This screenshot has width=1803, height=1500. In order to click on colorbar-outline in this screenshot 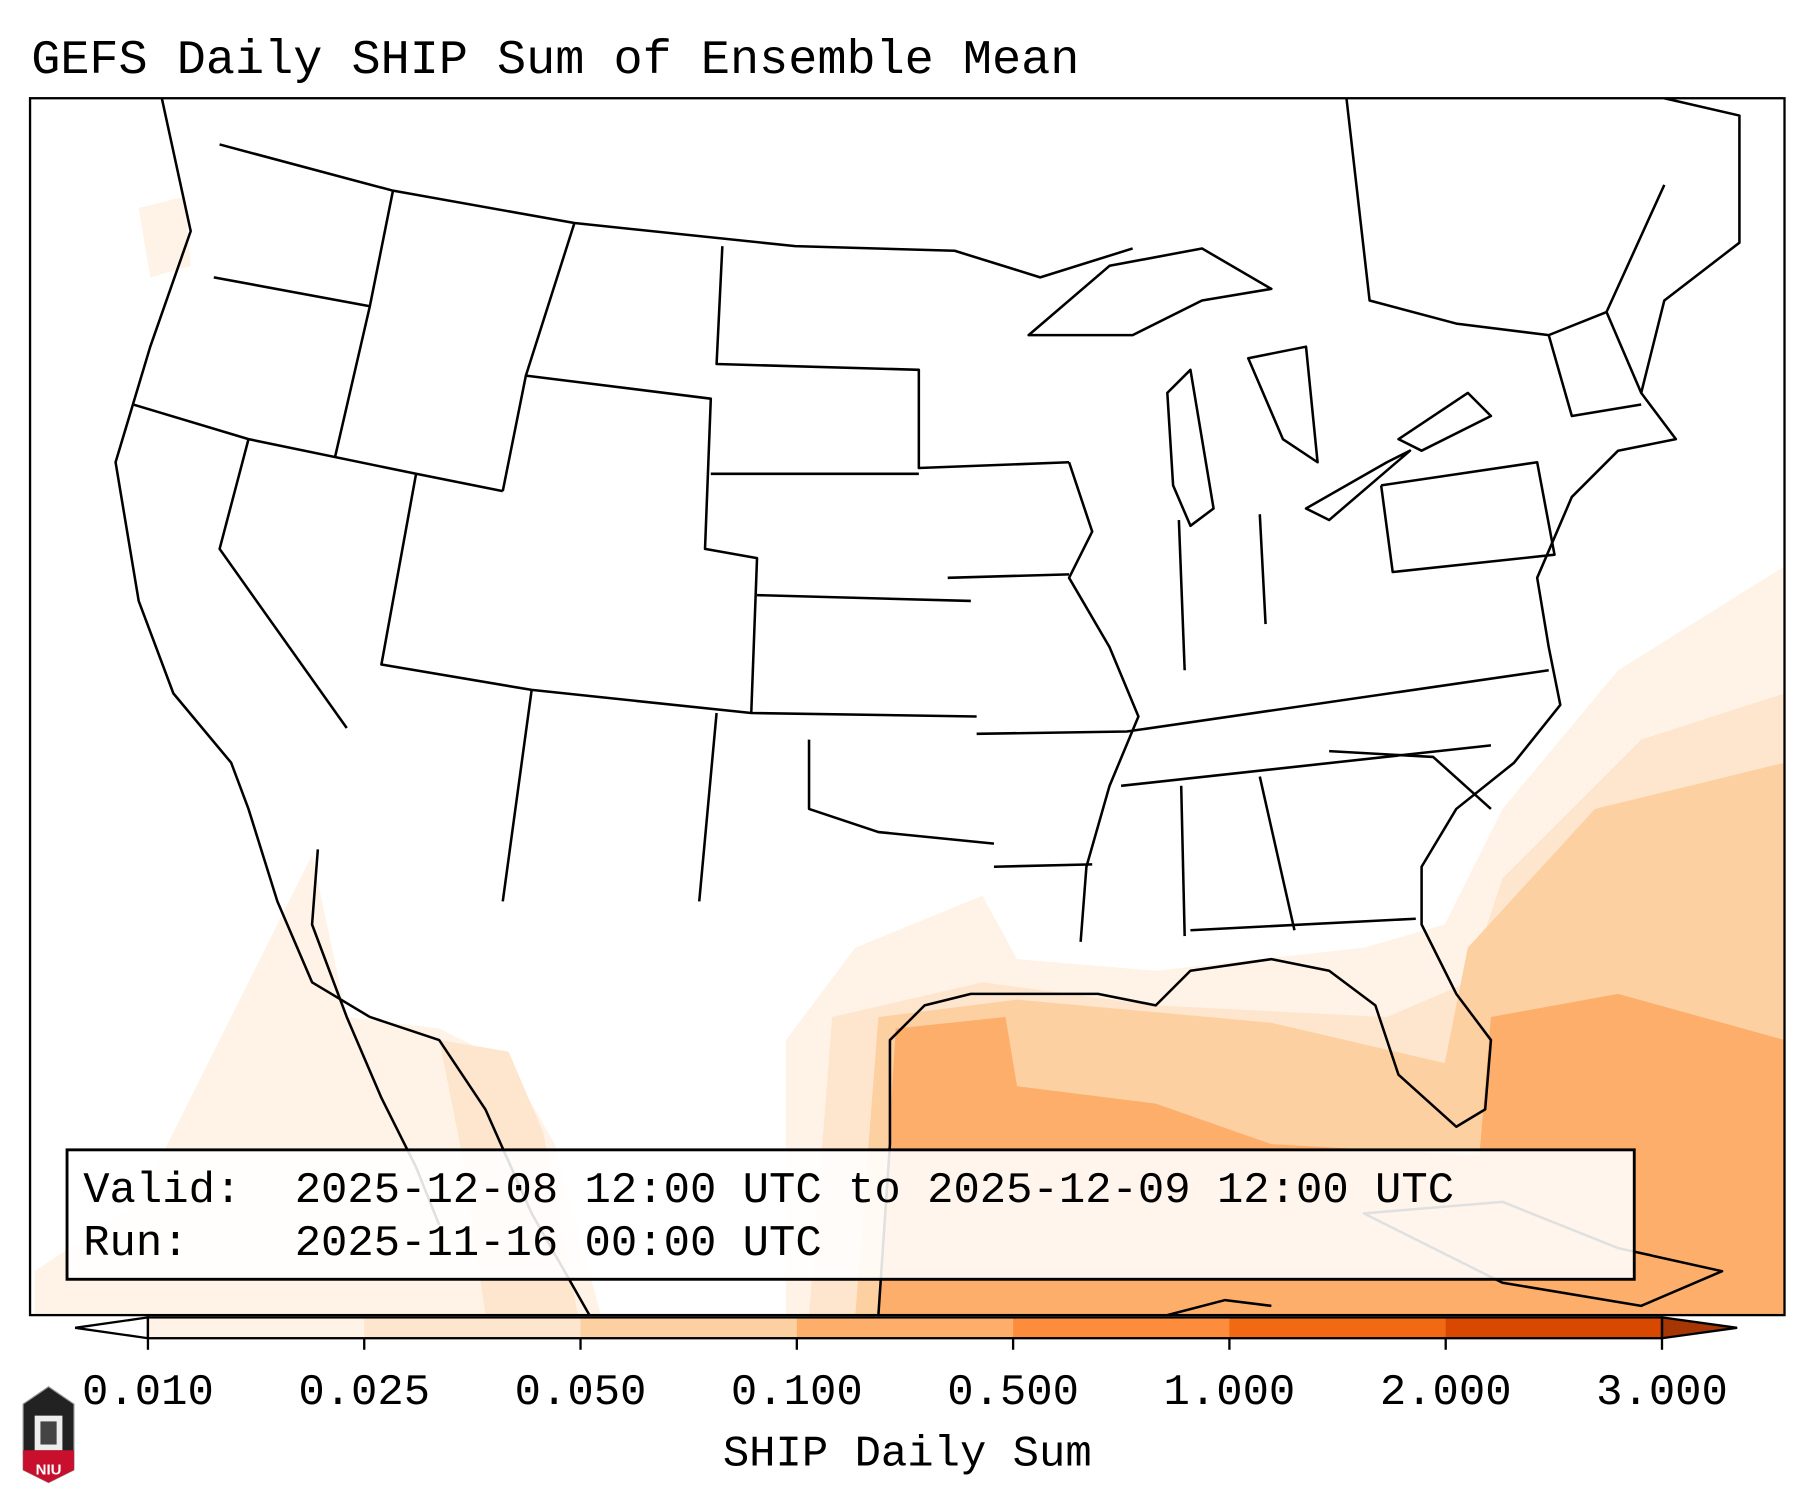, I will do `click(905, 1328)`.